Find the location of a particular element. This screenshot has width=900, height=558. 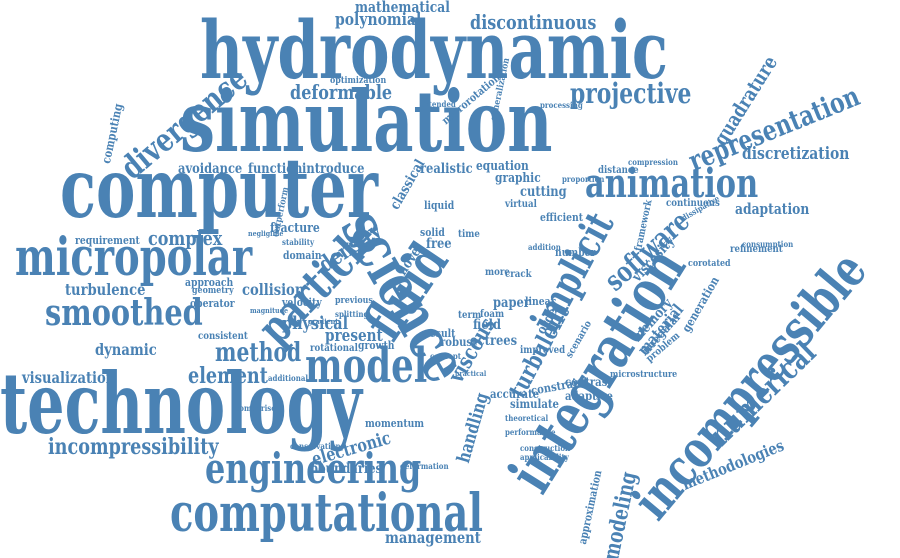

word-smoothed: smoothed is located at coordinates (124, 313).